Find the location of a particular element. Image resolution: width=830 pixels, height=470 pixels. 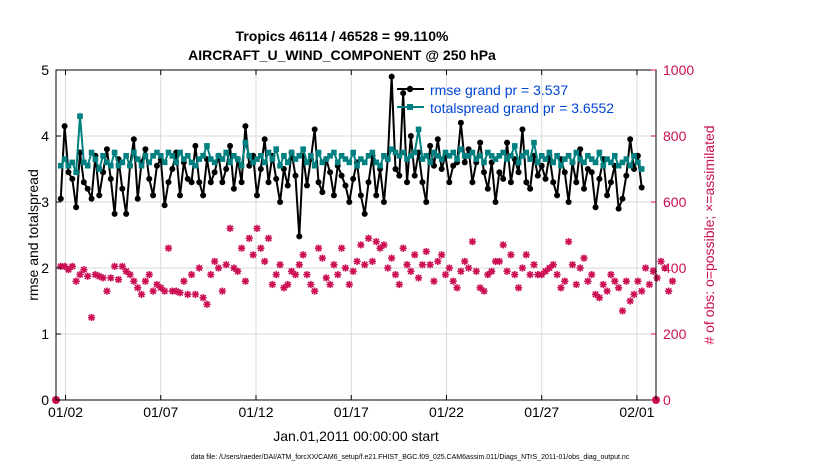

y-left-tick-label-4: 4 is located at coordinates (45, 136).